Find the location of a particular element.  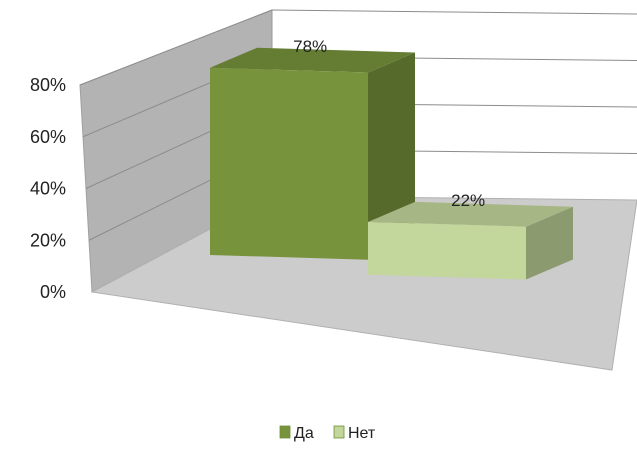

y-tick-label: 20% is located at coordinates (48, 240).